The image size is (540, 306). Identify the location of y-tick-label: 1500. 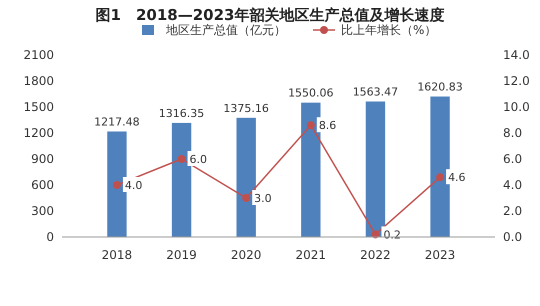
(38, 107).